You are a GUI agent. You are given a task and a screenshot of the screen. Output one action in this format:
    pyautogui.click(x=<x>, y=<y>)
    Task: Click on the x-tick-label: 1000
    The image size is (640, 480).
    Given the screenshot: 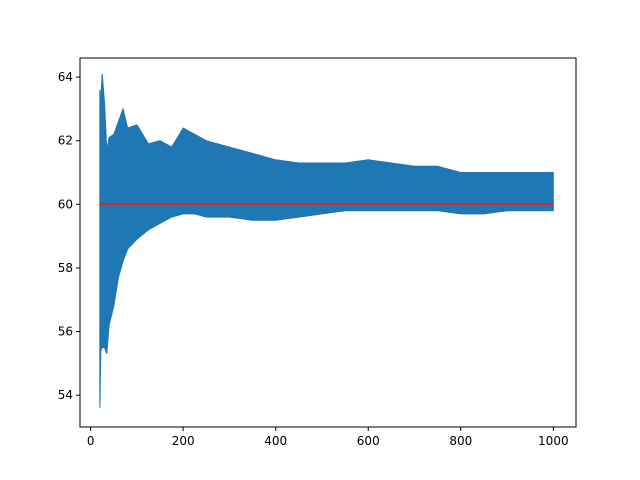 What is the action you would take?
    pyautogui.click(x=553, y=441)
    